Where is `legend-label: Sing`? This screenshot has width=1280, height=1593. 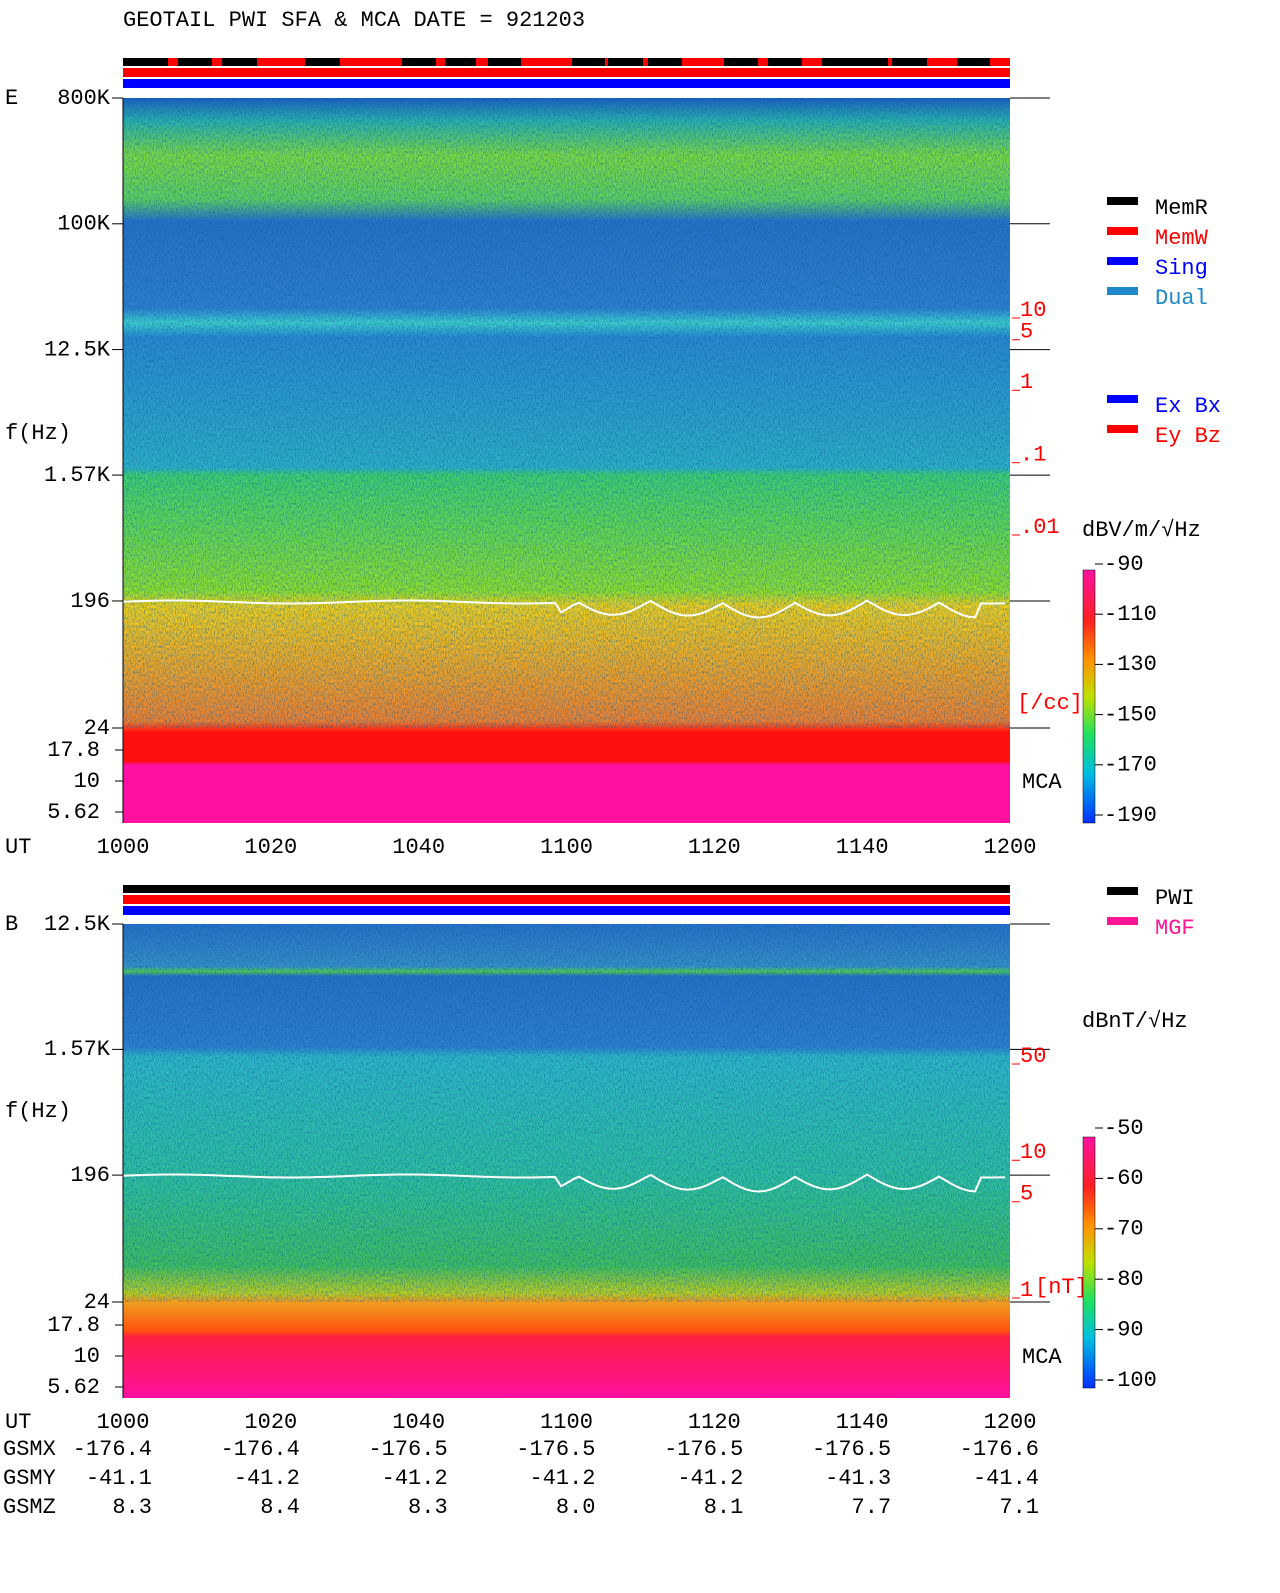
legend-label: Sing is located at coordinates (1181, 268).